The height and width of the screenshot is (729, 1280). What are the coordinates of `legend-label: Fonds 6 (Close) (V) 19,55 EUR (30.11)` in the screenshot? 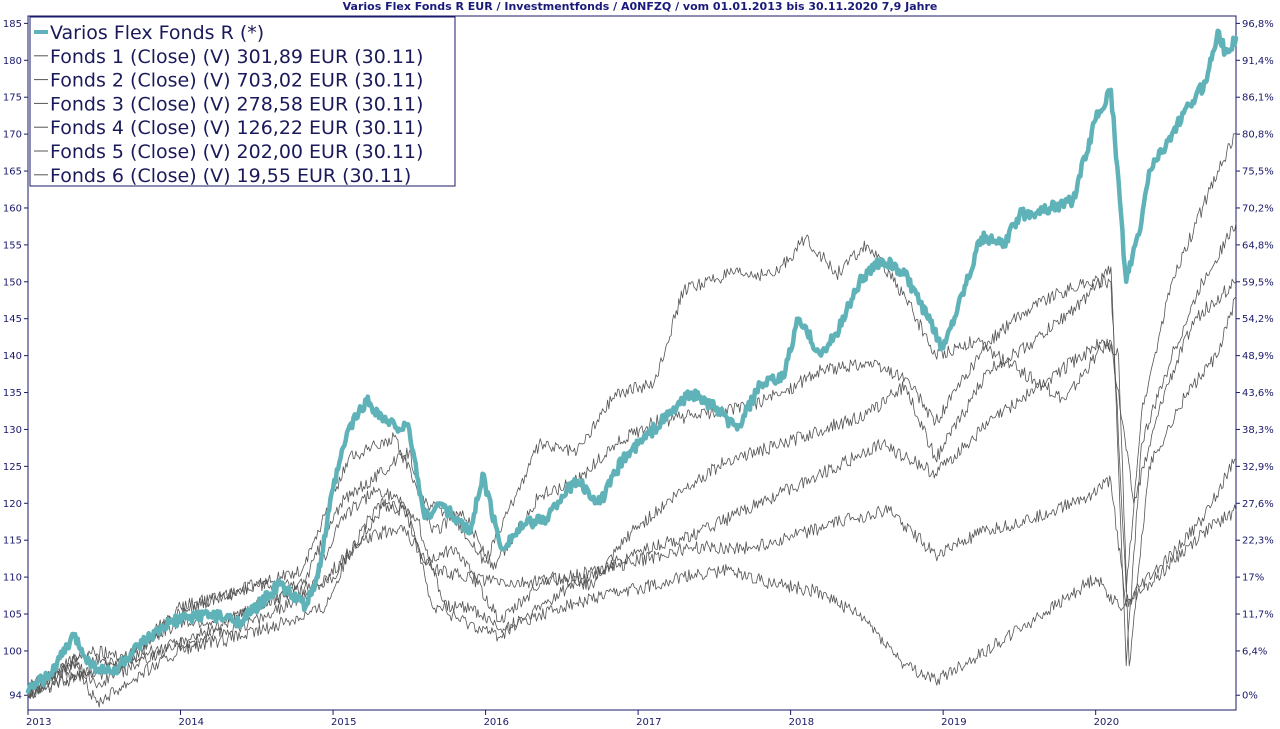 It's located at (230, 176).